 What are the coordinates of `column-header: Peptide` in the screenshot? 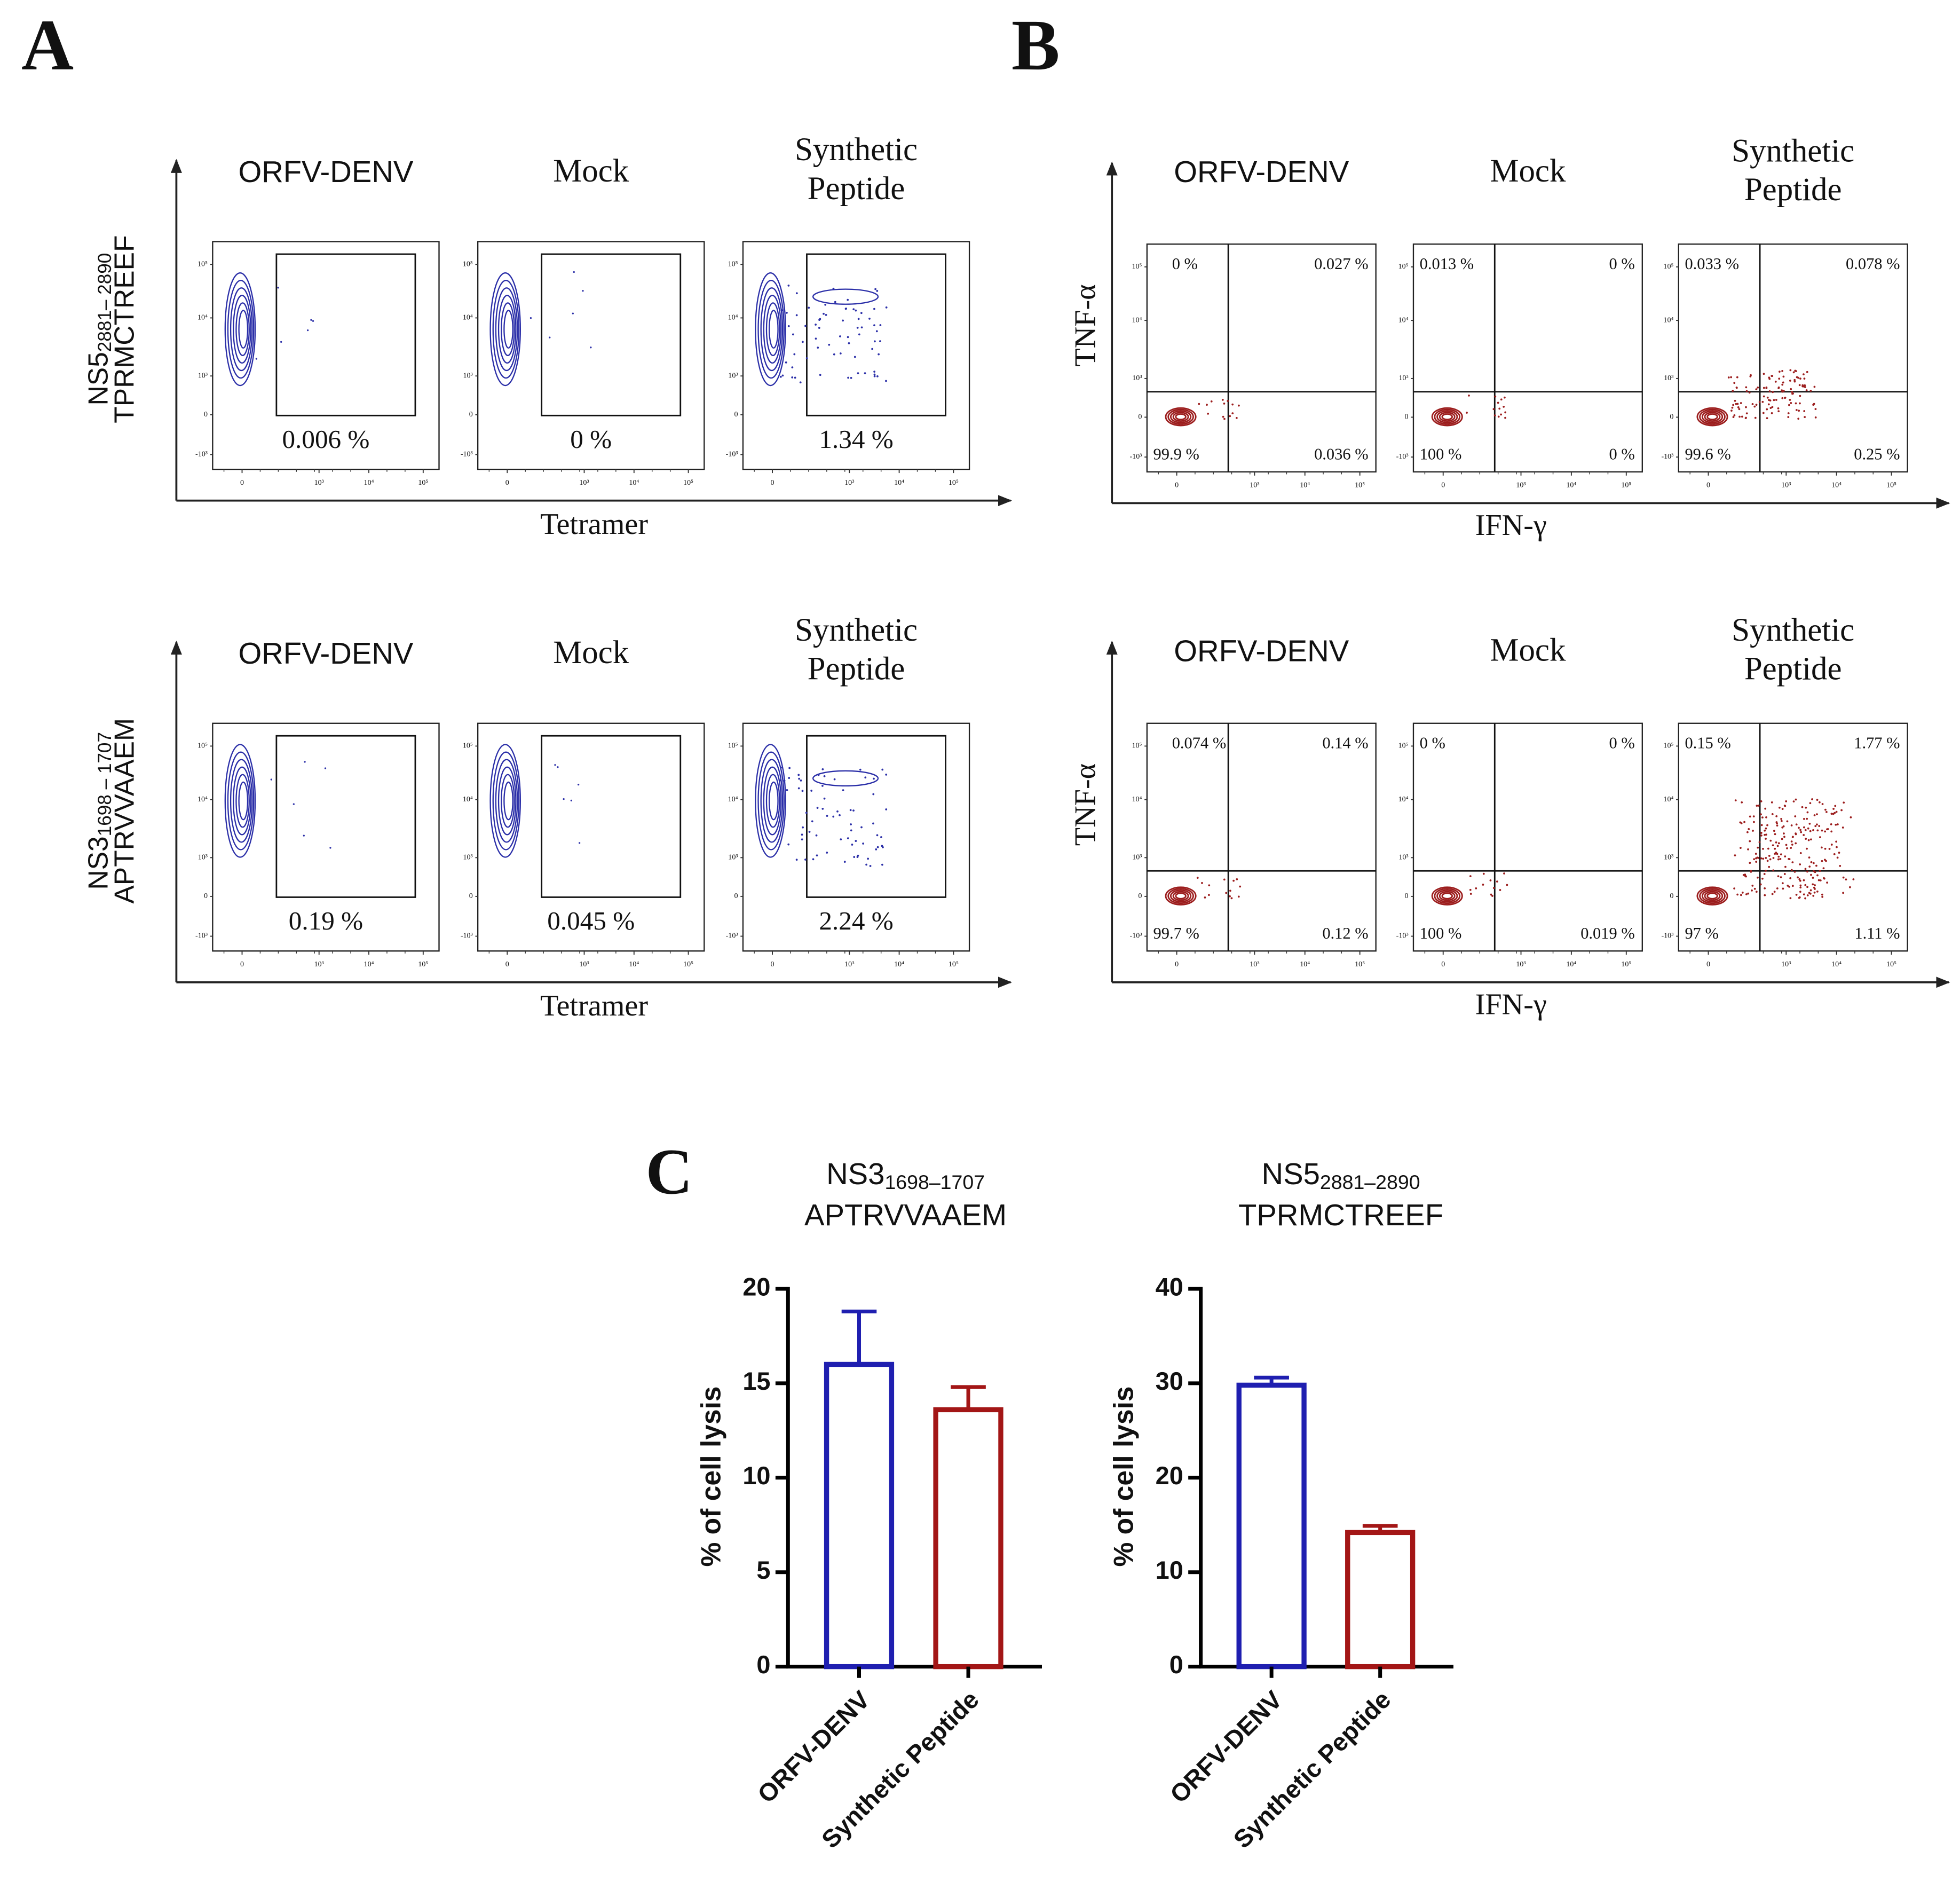 It's located at (856, 669).